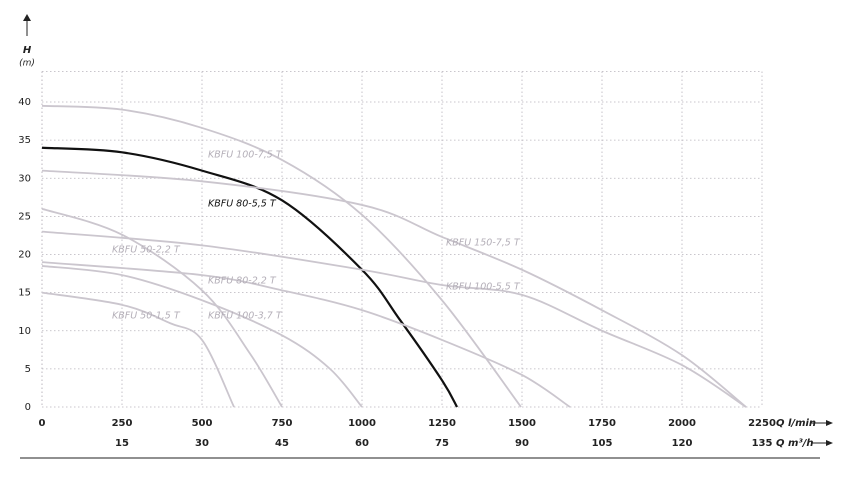 The image size is (850, 490). I want to click on x-tick-label: 250, so click(122, 423).